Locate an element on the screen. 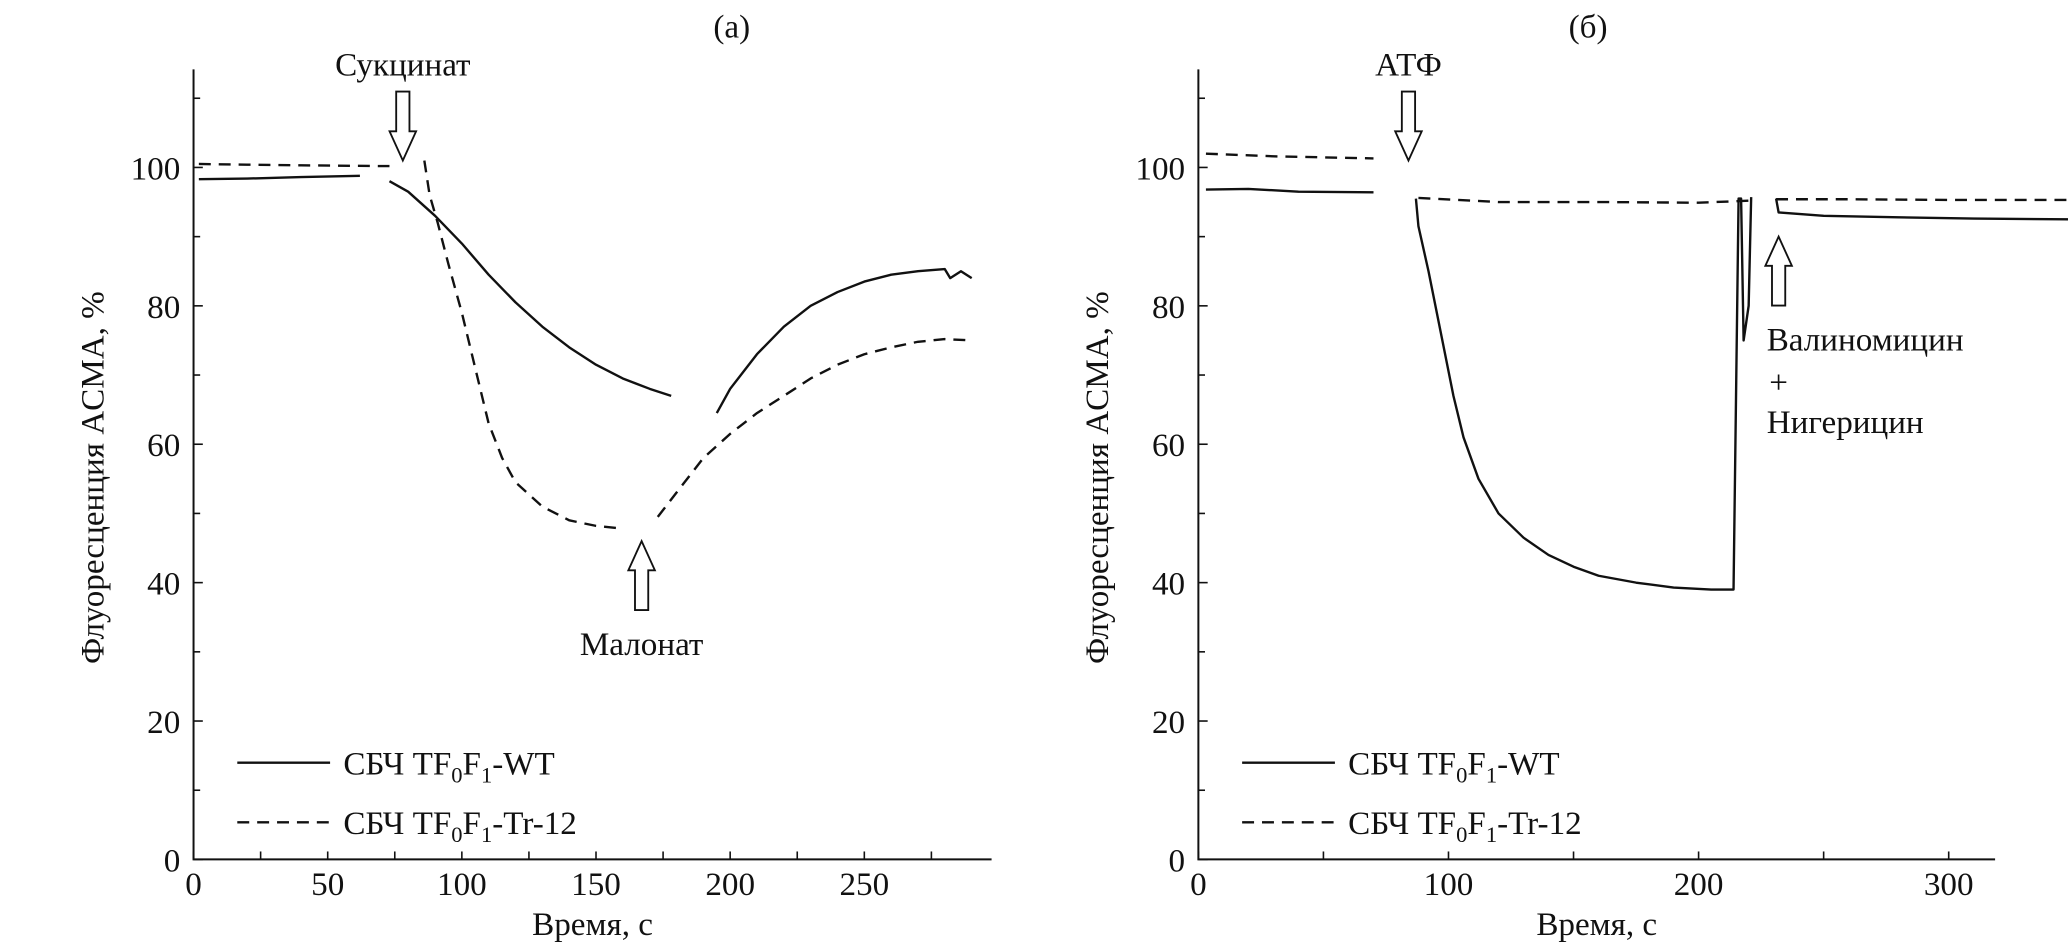 This screenshot has width=2068, height=946. x-tick-label: 150 is located at coordinates (596, 884).